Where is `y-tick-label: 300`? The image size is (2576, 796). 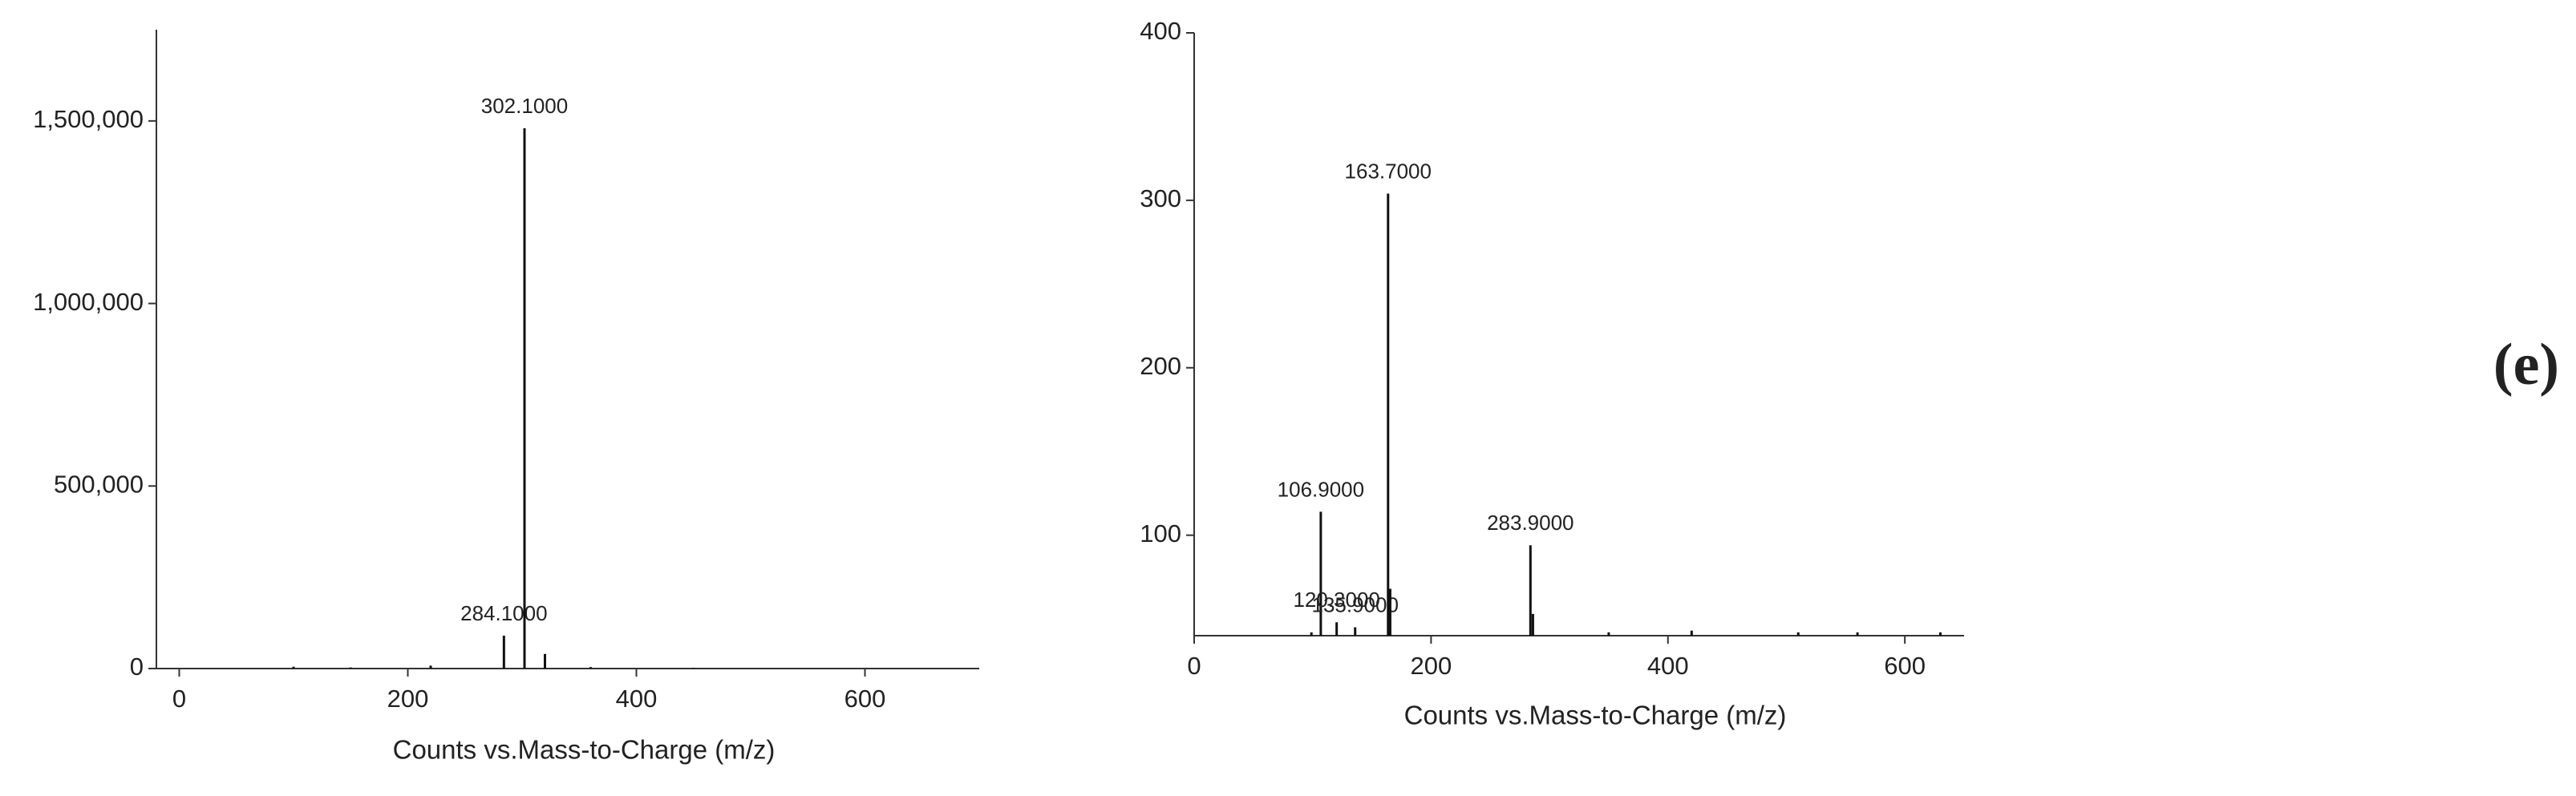
y-tick-label: 300 is located at coordinates (1160, 198).